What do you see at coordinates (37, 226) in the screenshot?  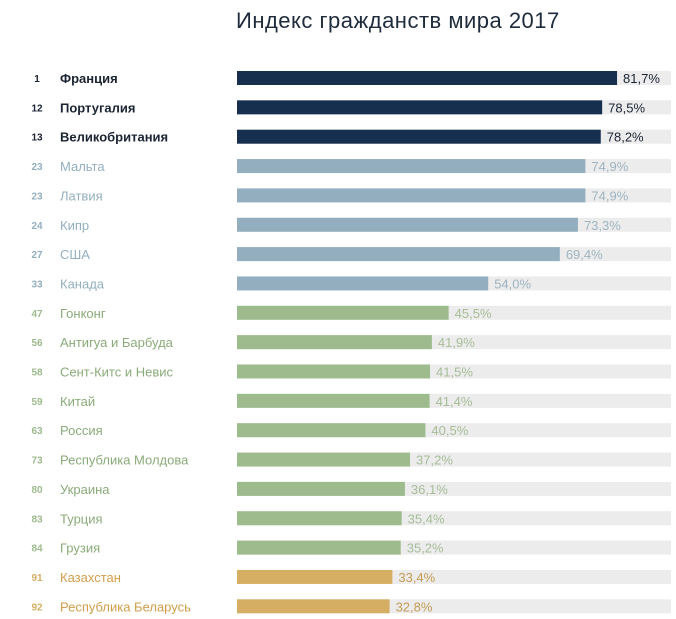 I see `rank-label: 24` at bounding box center [37, 226].